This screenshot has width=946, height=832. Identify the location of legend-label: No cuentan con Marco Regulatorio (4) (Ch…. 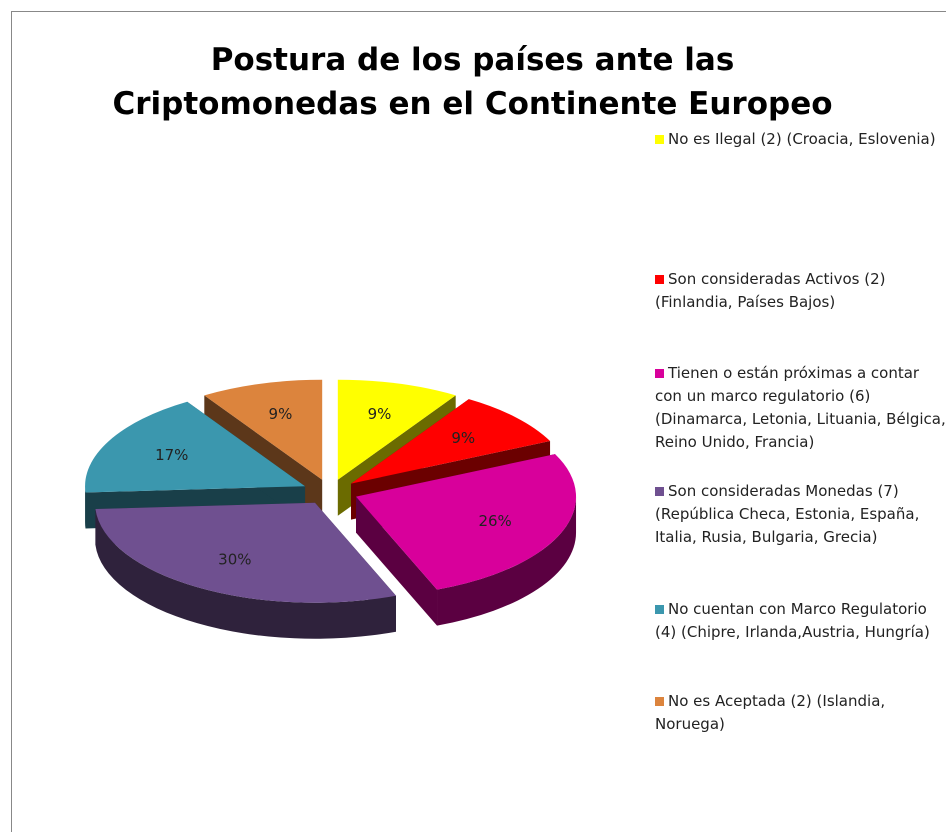
(792, 620).